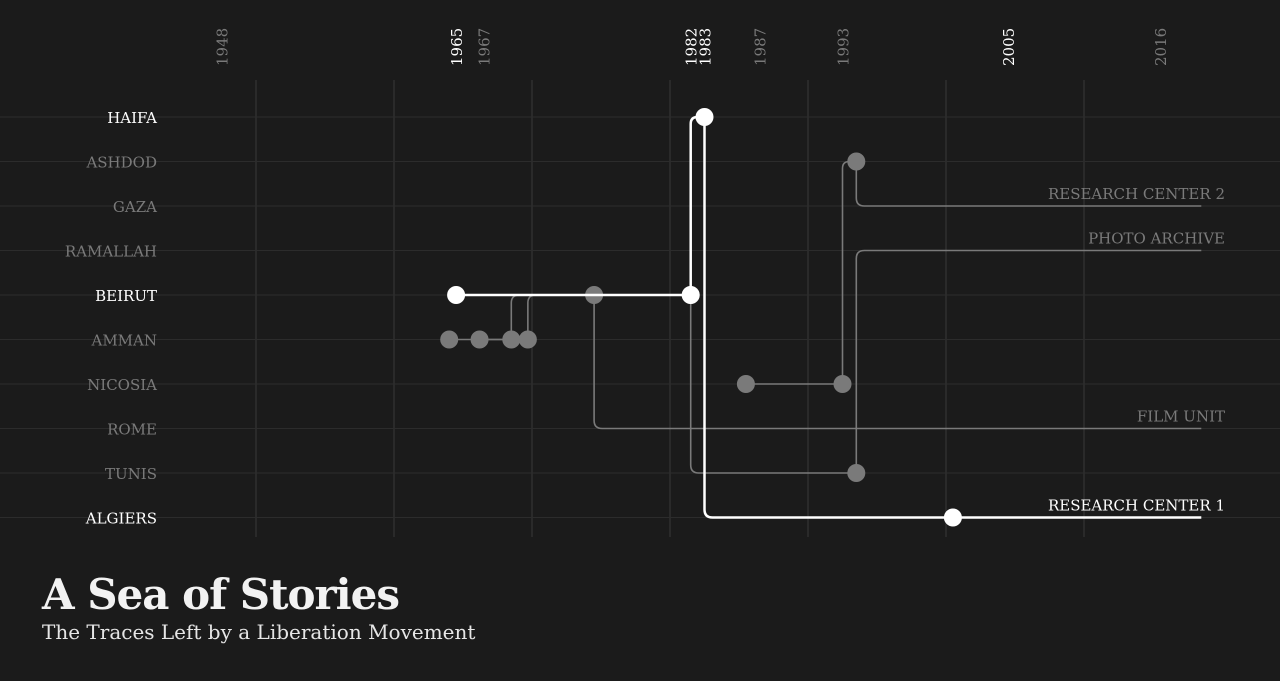 This screenshot has height=681, width=1280. Describe the element at coordinates (121, 519) in the screenshot. I see `row-label: ALGIERS` at that location.